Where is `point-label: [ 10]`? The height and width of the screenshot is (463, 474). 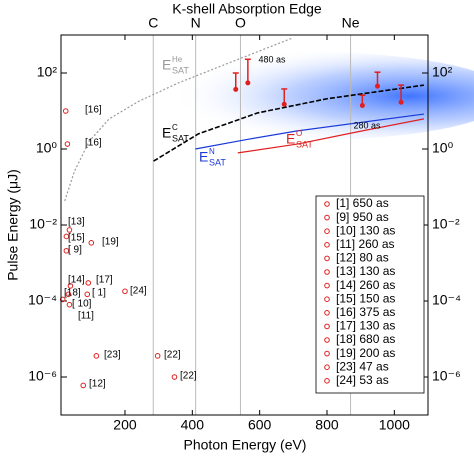
point-label: [ 10] is located at coordinates (82, 304).